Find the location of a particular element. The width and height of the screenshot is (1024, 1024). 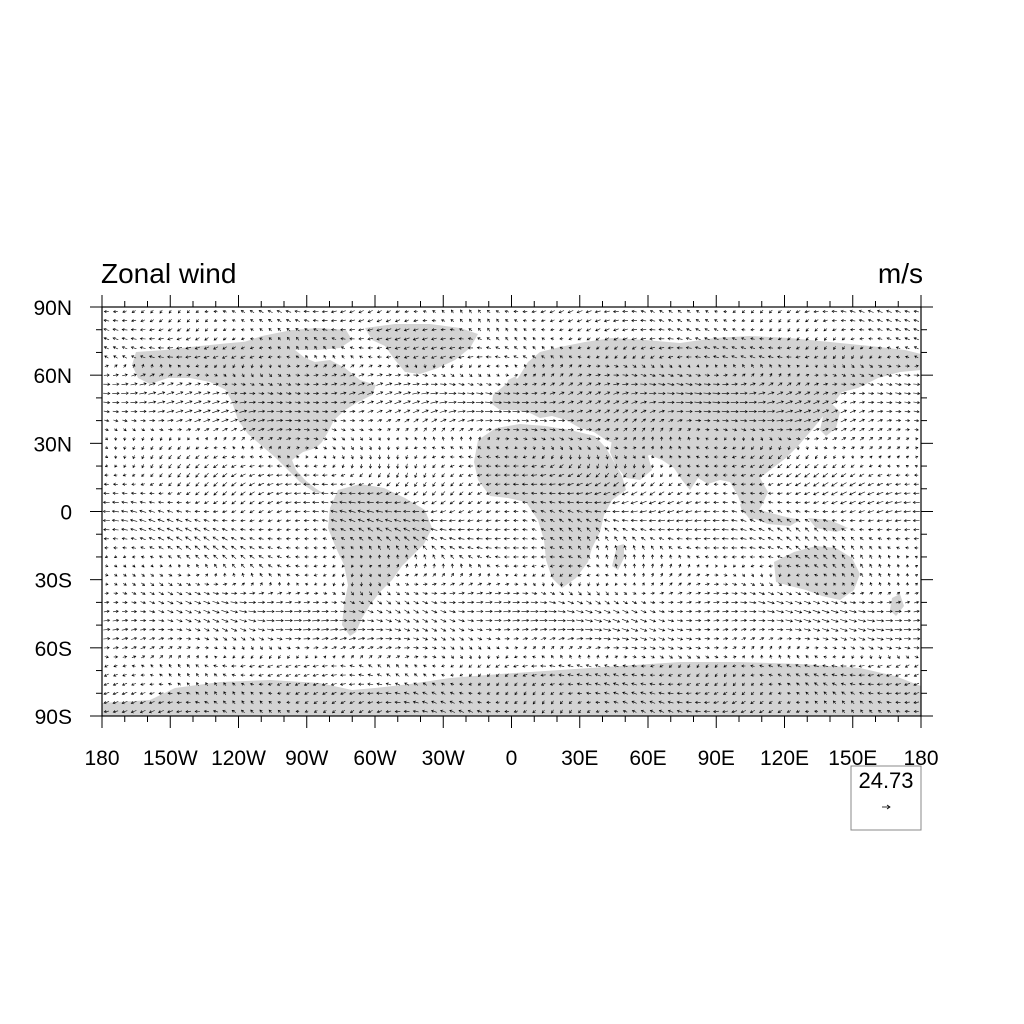

x-tick-label: 30E is located at coordinates (579, 758).